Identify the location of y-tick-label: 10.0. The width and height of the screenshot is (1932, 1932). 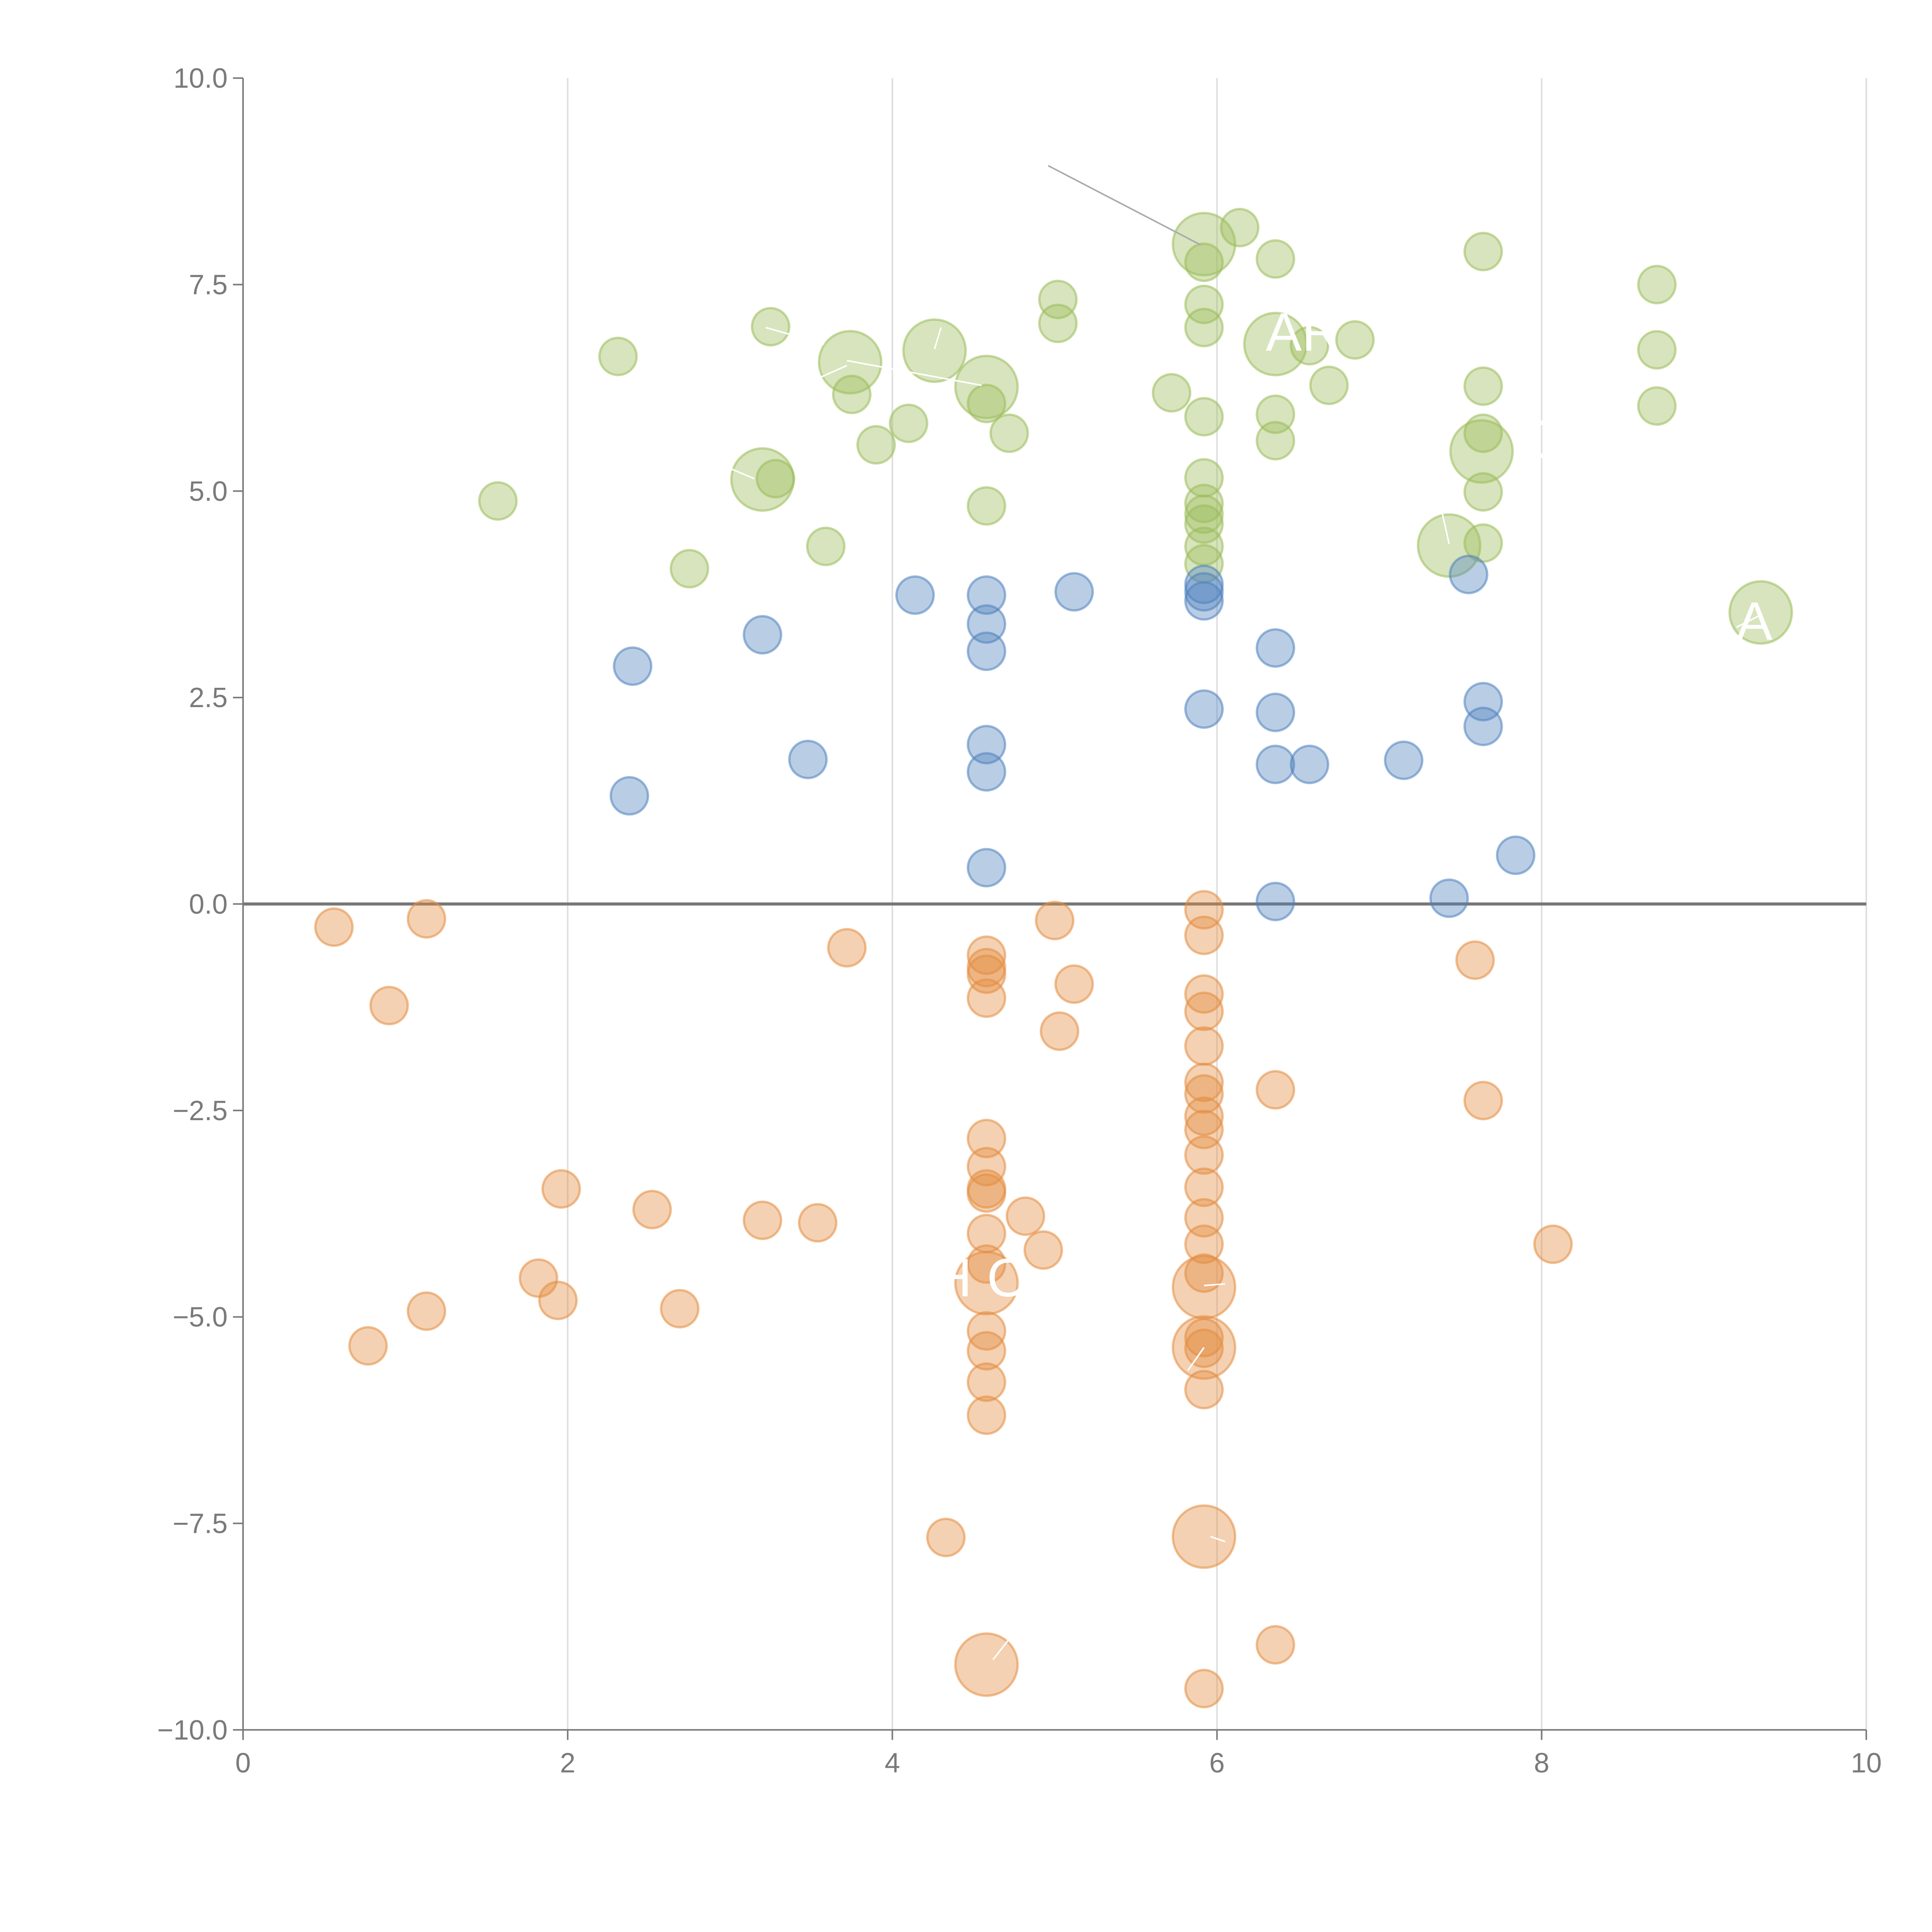
(200, 78).